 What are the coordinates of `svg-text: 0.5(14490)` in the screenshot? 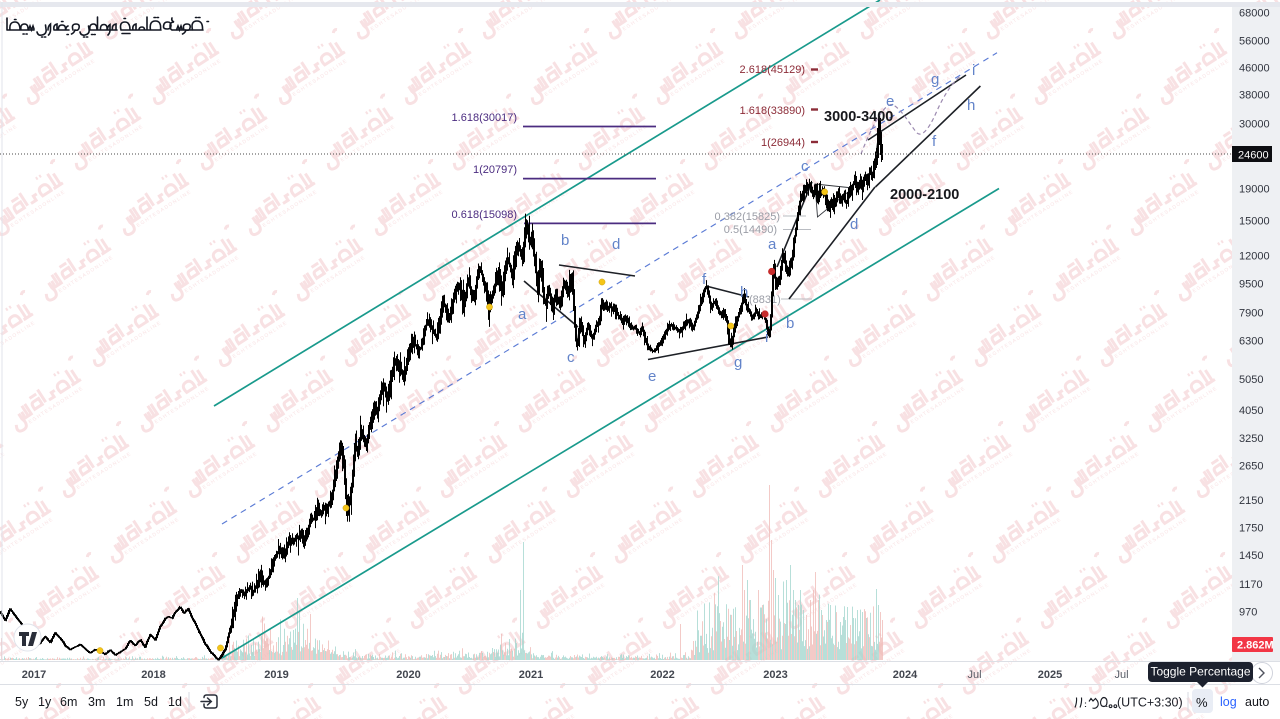 It's located at (750, 230).